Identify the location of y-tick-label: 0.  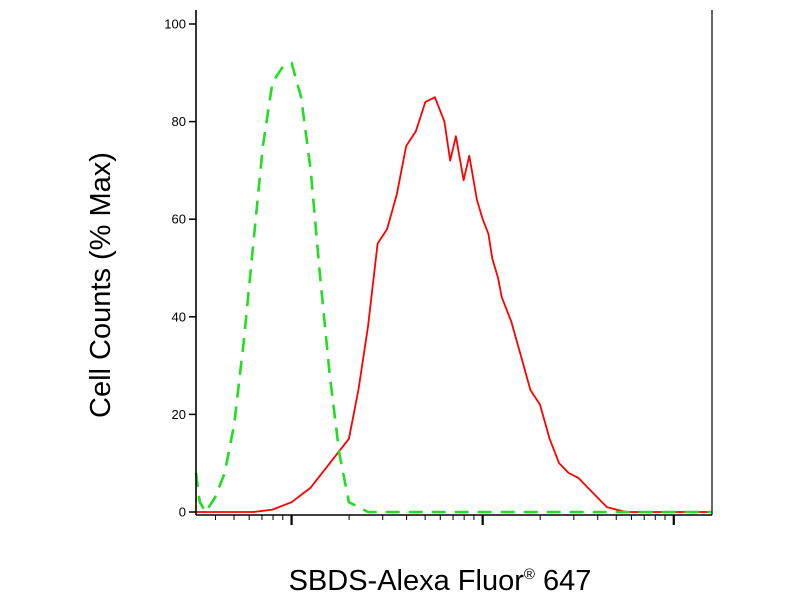
(182, 512).